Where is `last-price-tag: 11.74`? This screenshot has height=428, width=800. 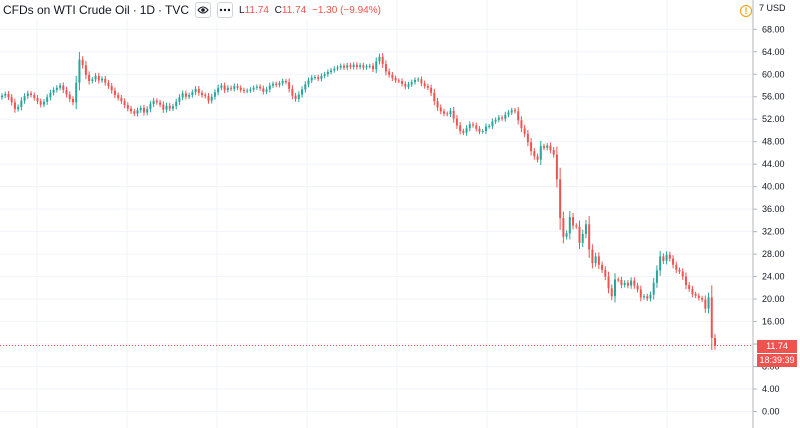 last-price-tag: 11.74 is located at coordinates (777, 346).